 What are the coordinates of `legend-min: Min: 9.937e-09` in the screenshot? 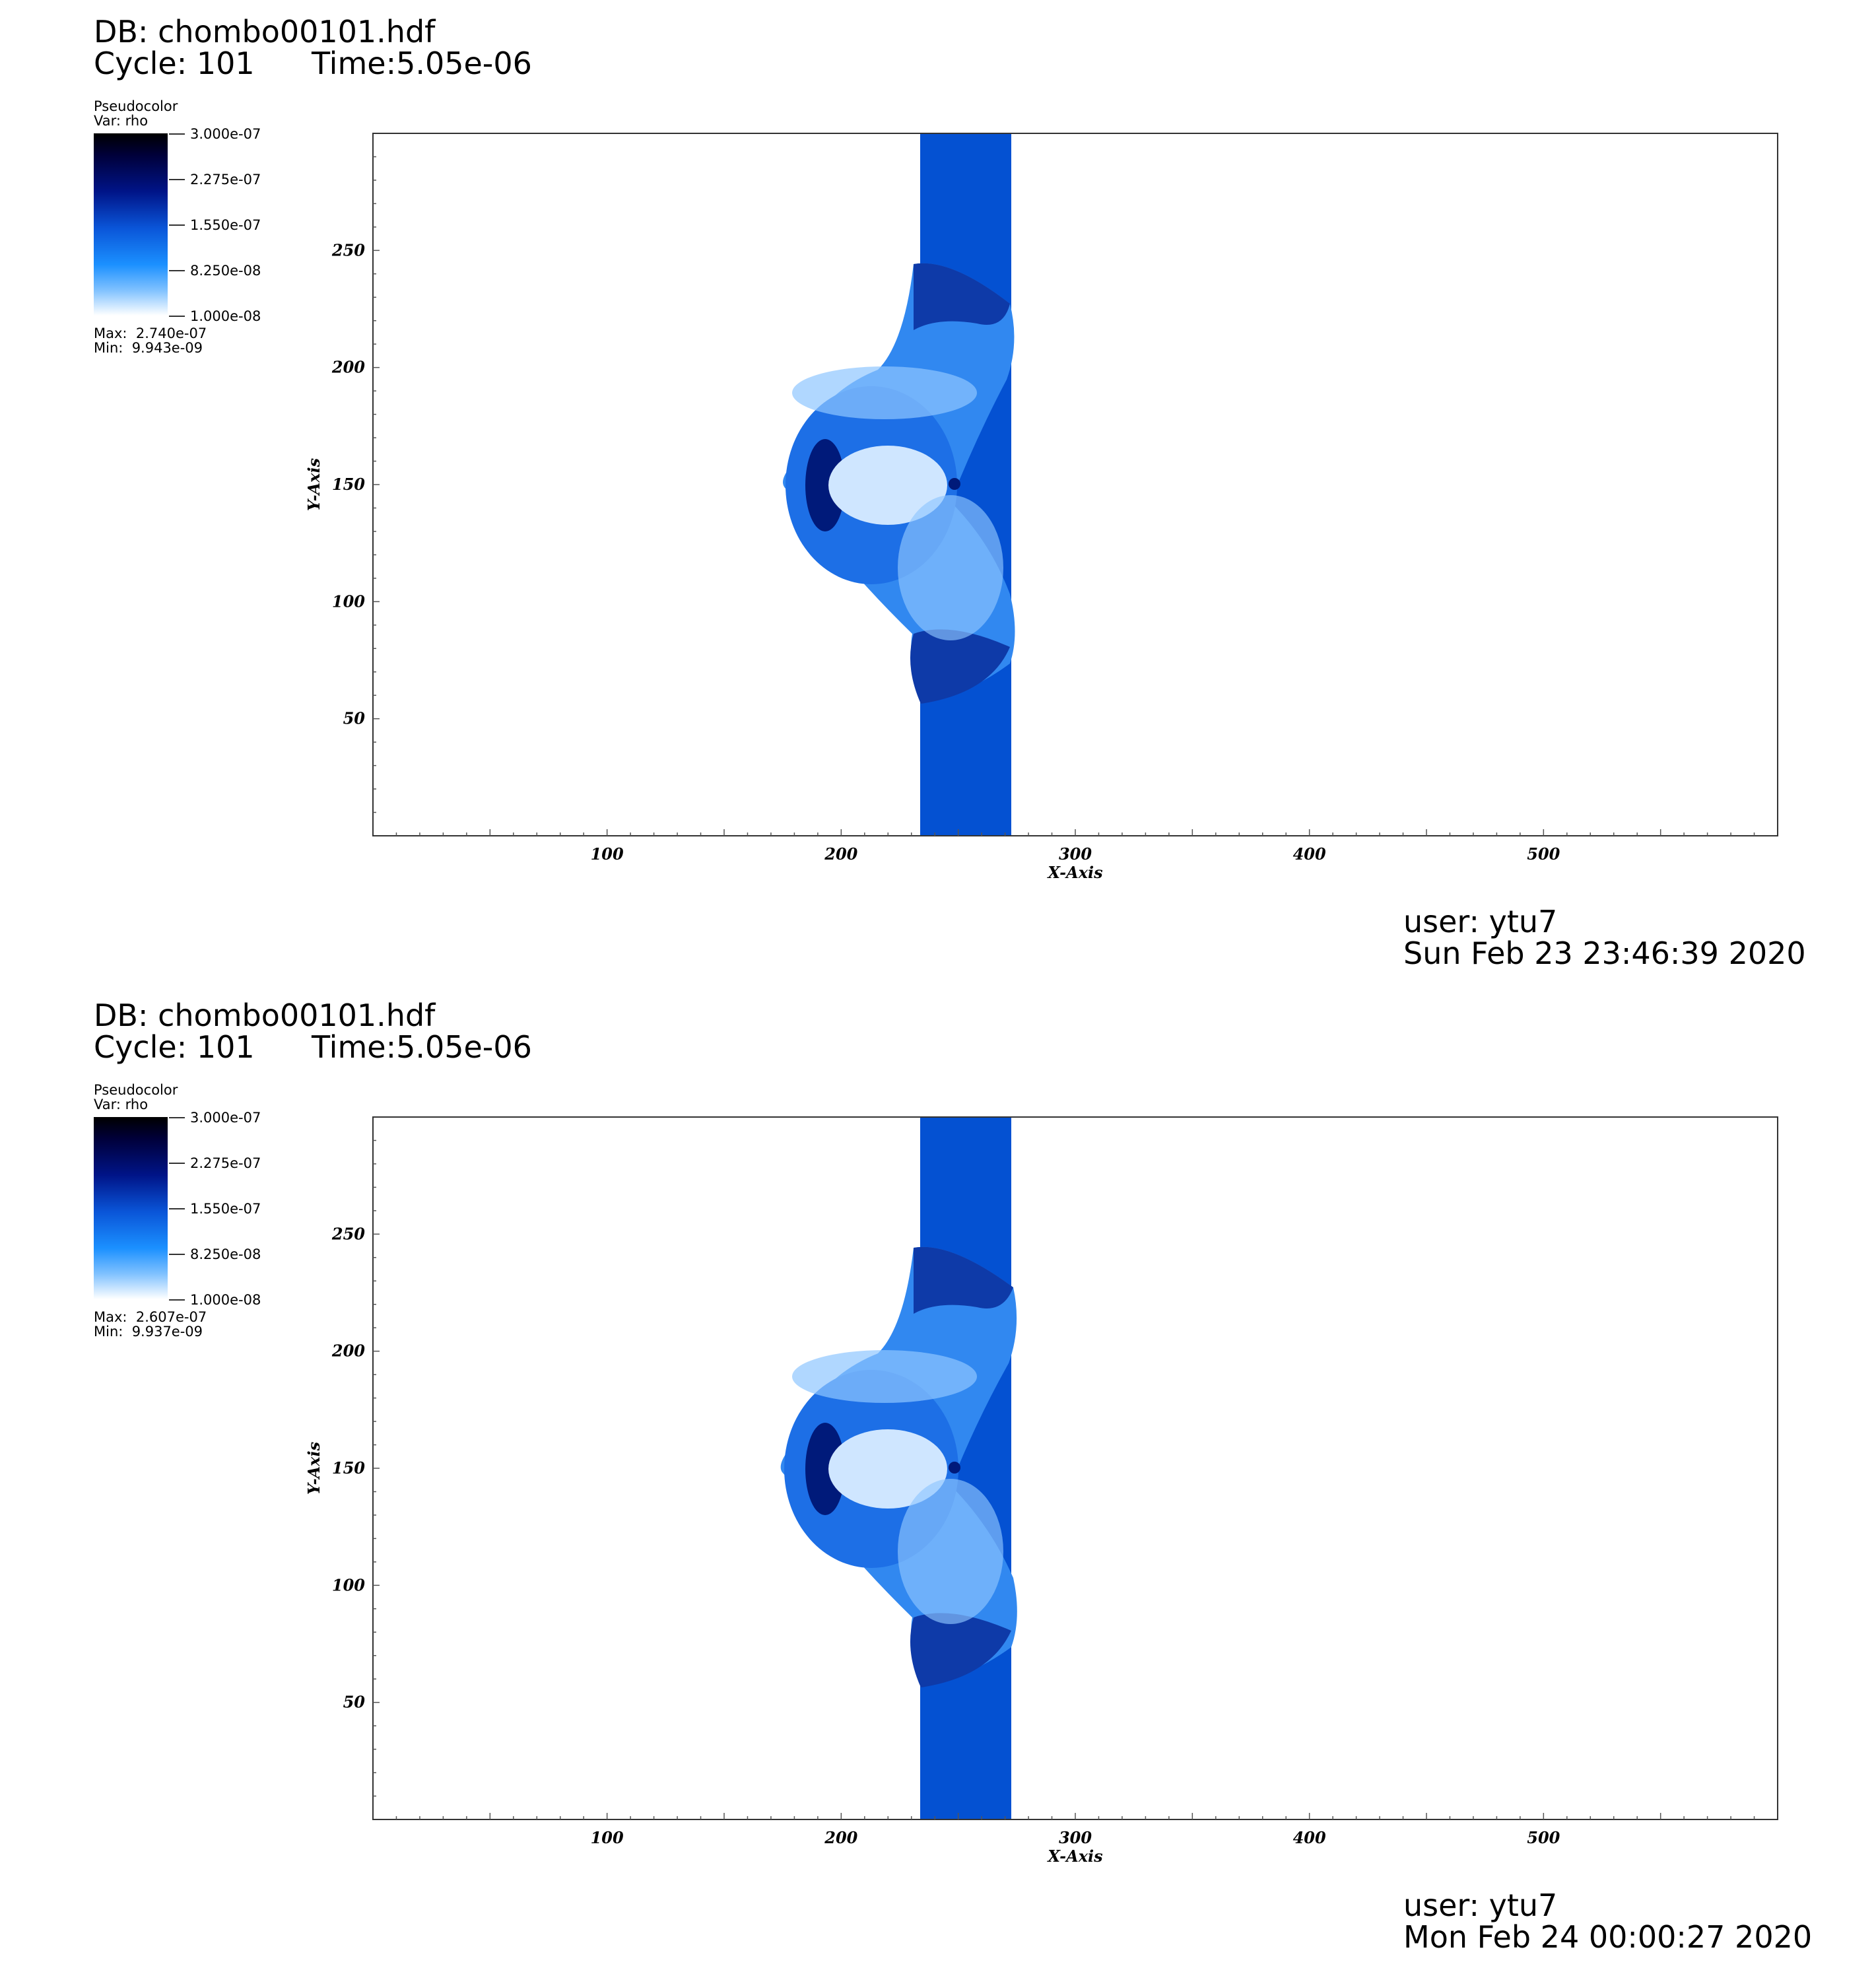 It's located at (148, 1332).